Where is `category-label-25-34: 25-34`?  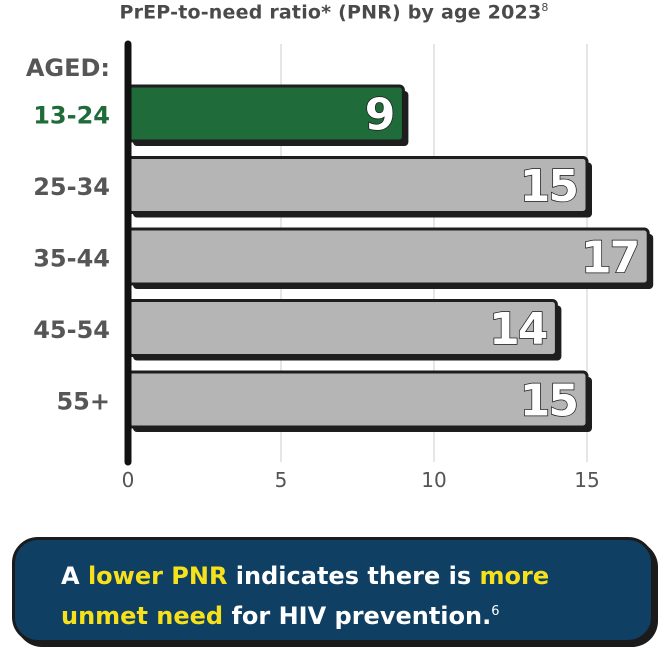 category-label-25-34: 25-34 is located at coordinates (71, 187).